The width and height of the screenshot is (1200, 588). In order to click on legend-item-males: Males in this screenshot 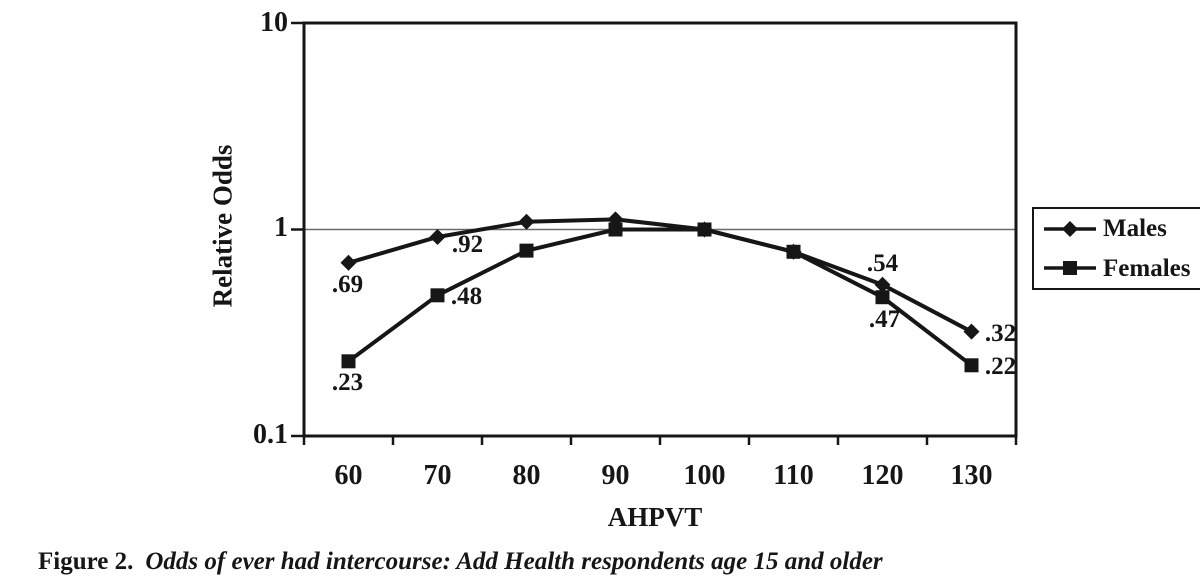, I will do `click(1121, 228)`.